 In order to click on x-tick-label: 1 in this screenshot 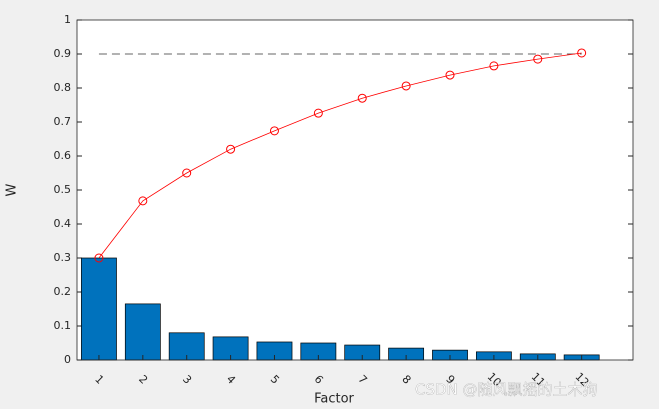, I will do `click(99, 380)`.